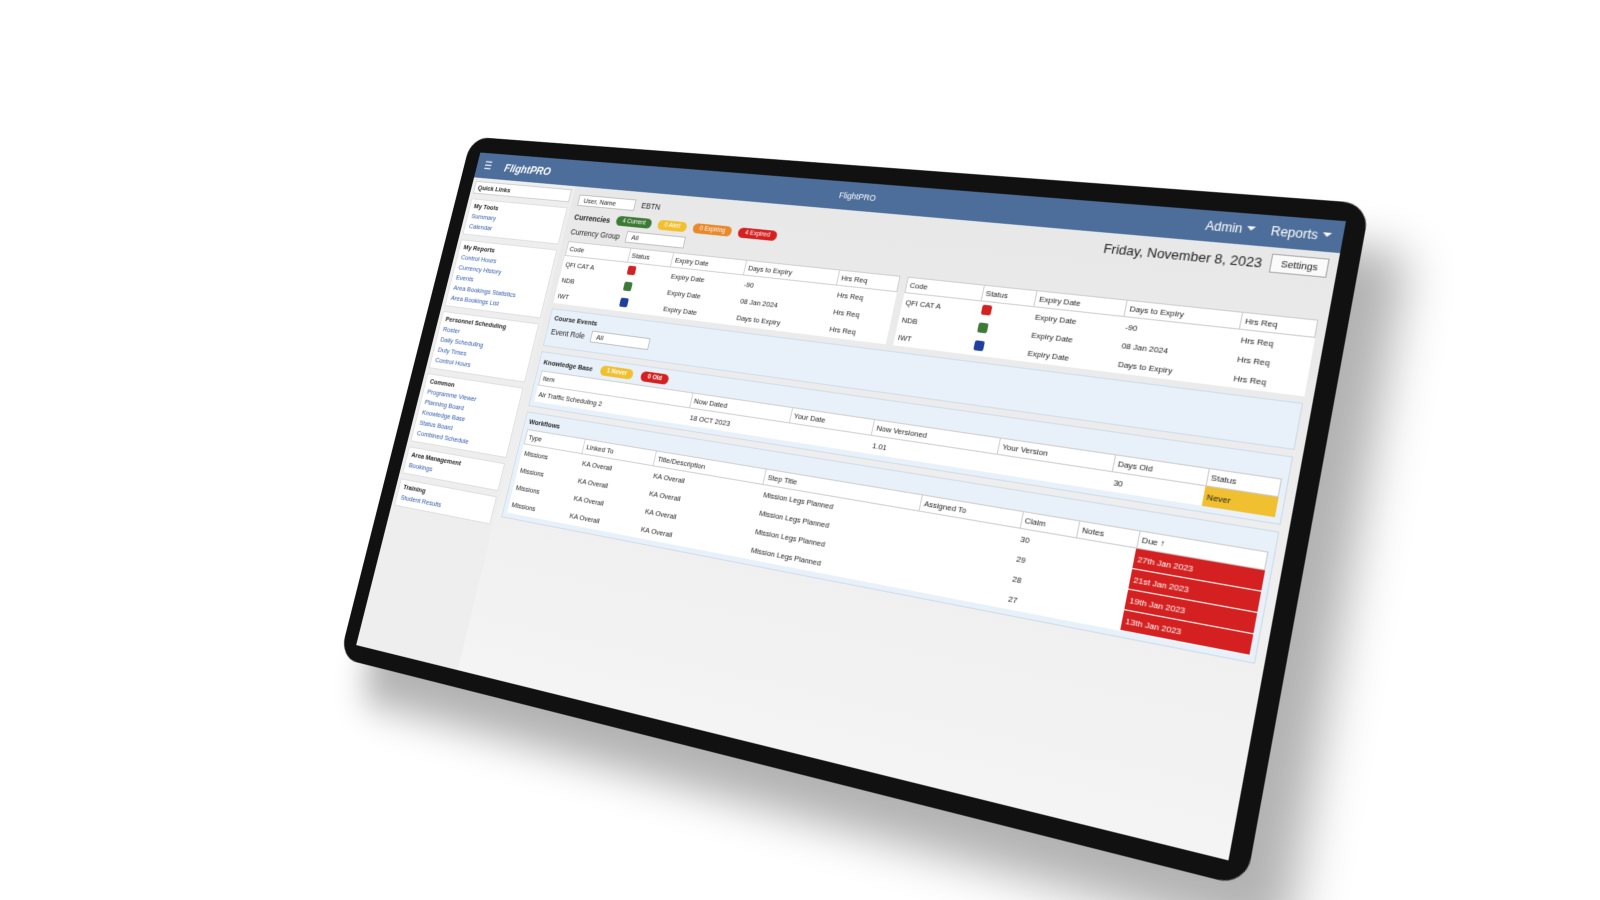  I want to click on group-select: All, so click(655, 240).